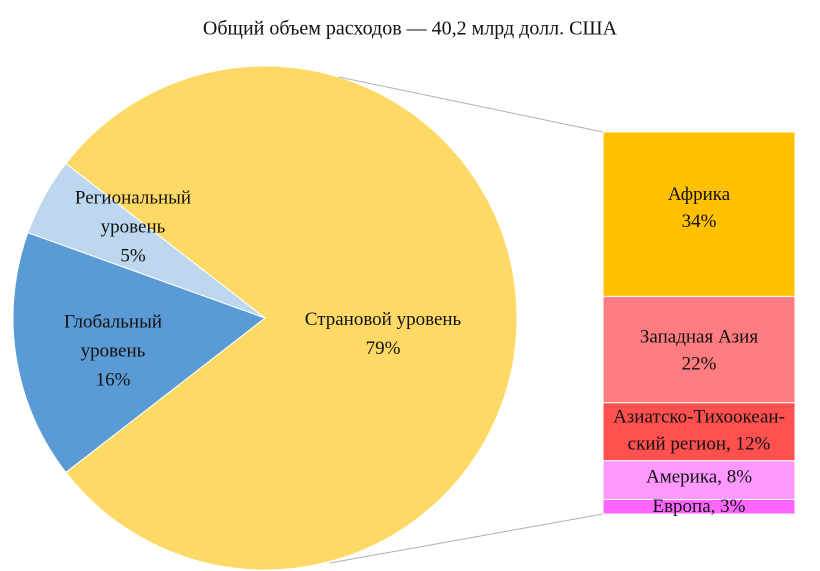 Image resolution: width=820 pixels, height=571 pixels. What do you see at coordinates (699, 336) in the screenshot?
I see `data-label: Западная Азия` at bounding box center [699, 336].